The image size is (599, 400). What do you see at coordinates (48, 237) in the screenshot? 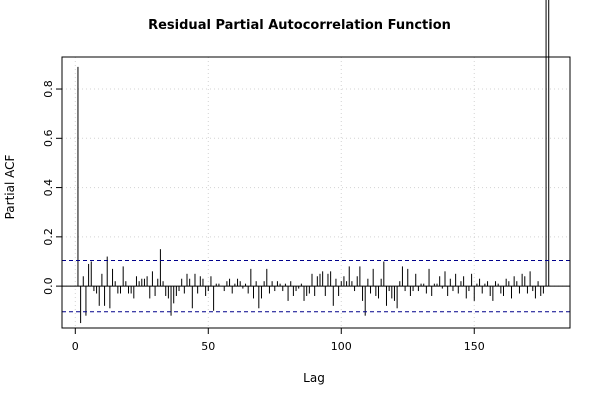
I see `y-tick-label-1: 0.2` at bounding box center [48, 237].